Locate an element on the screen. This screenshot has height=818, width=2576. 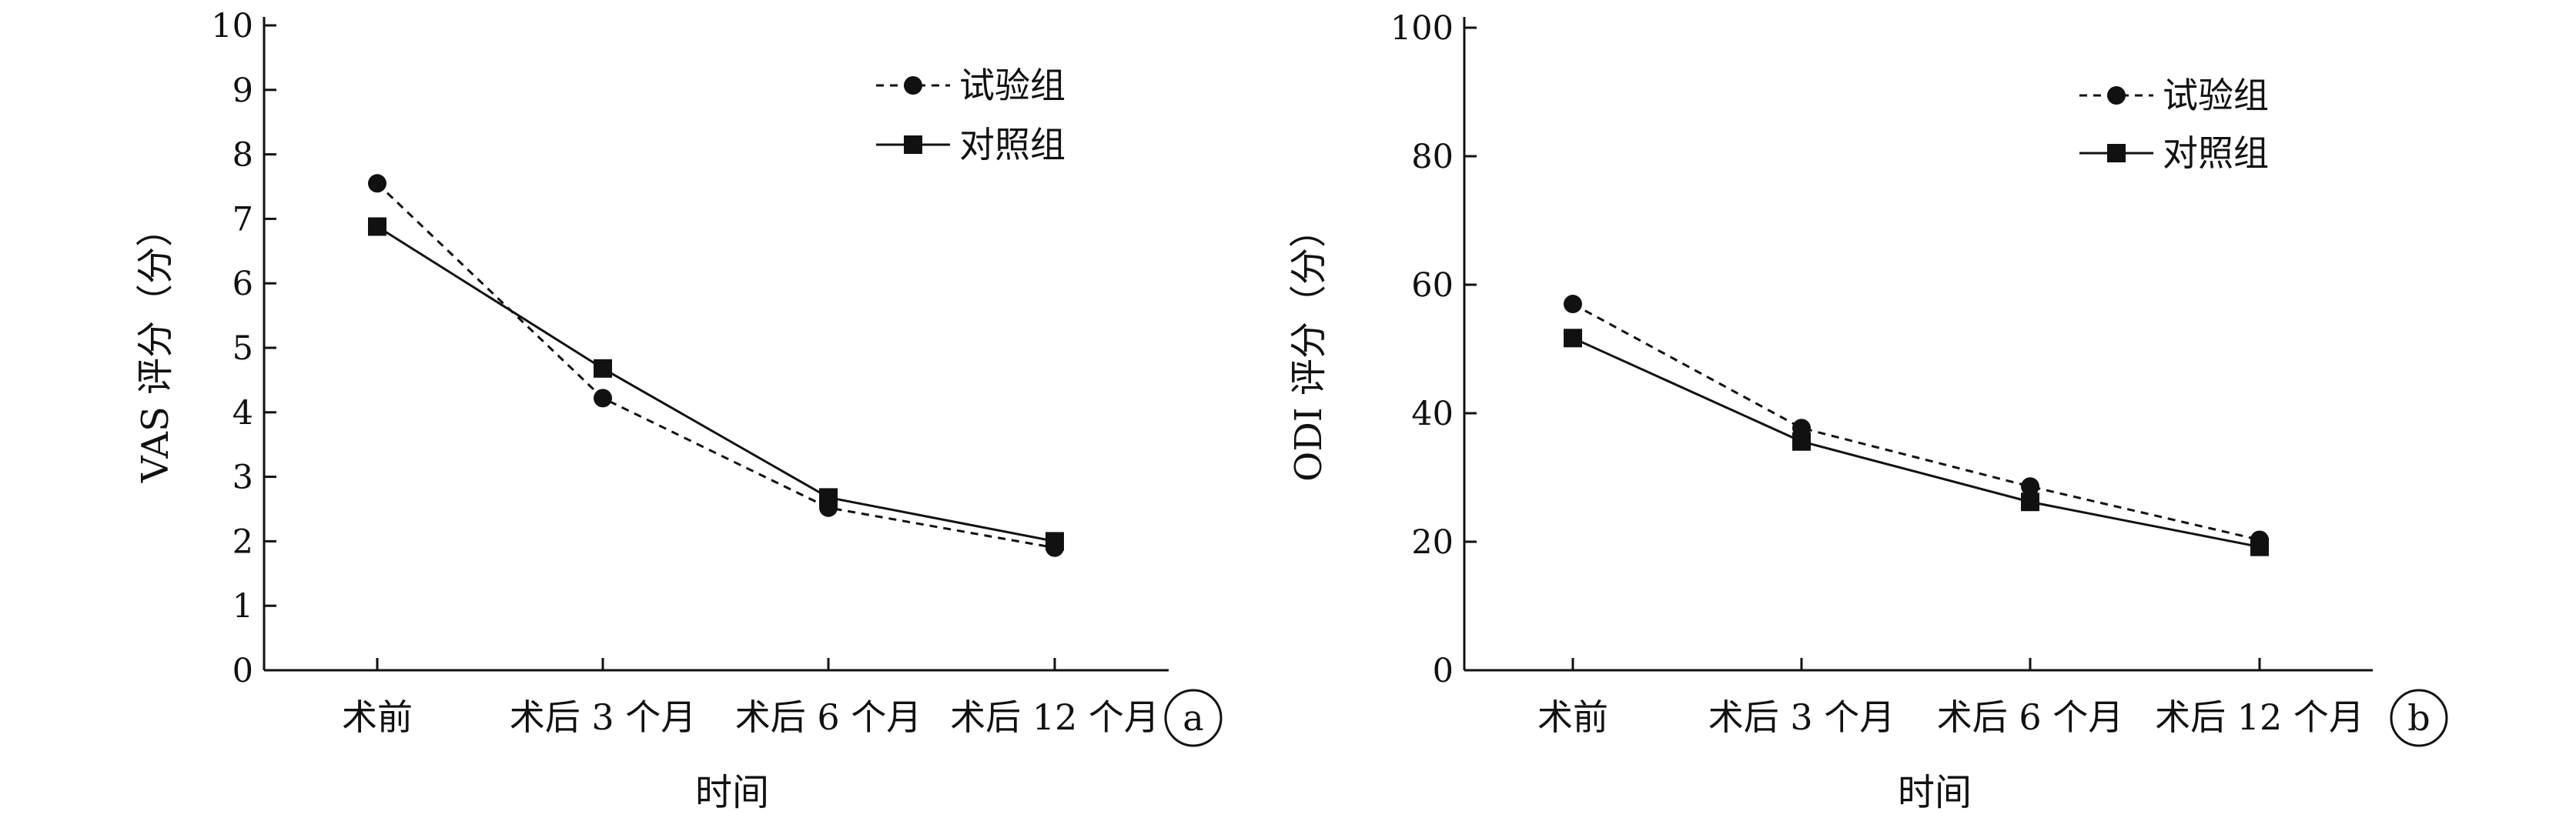
y-axis-title: VAS 评分（分） is located at coordinates (156, 346).